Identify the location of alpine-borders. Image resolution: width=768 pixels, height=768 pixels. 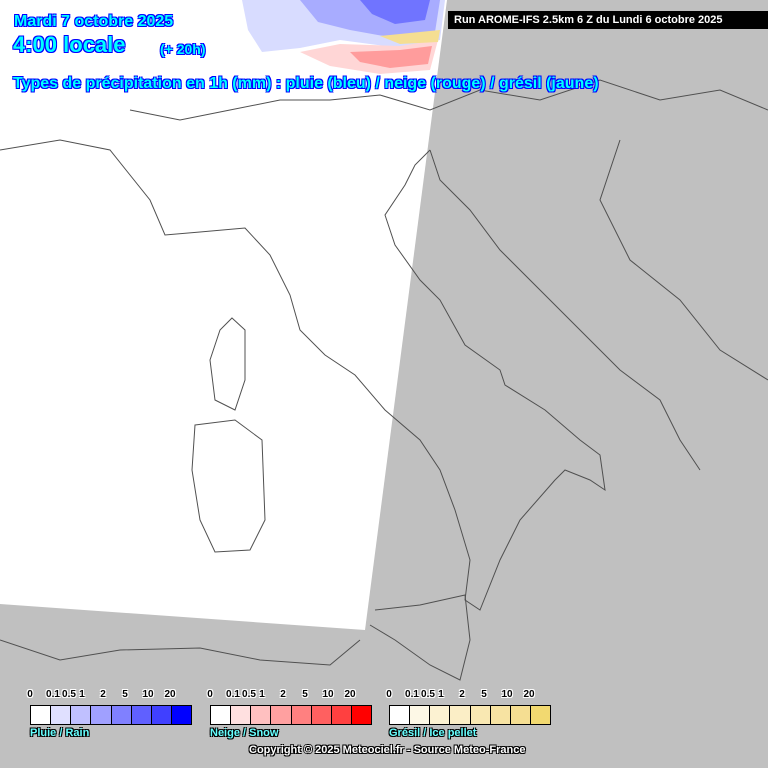
(448, 100).